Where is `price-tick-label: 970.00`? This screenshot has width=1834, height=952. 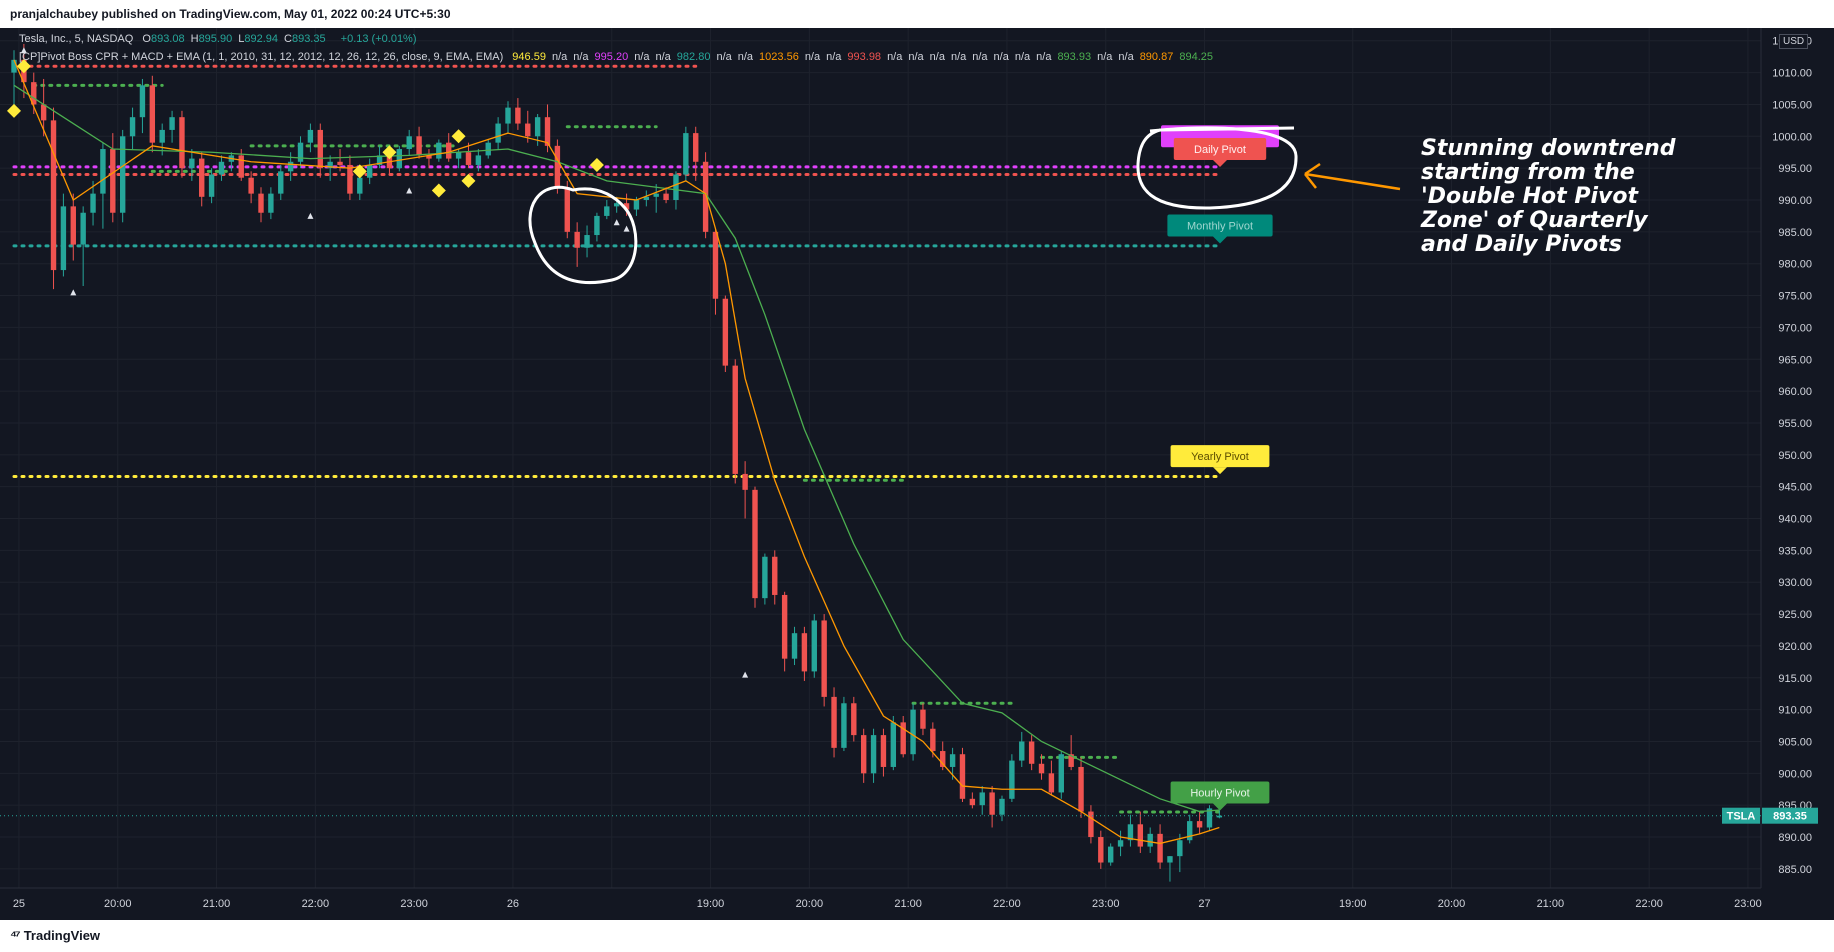
price-tick-label: 970.00 is located at coordinates (1795, 328).